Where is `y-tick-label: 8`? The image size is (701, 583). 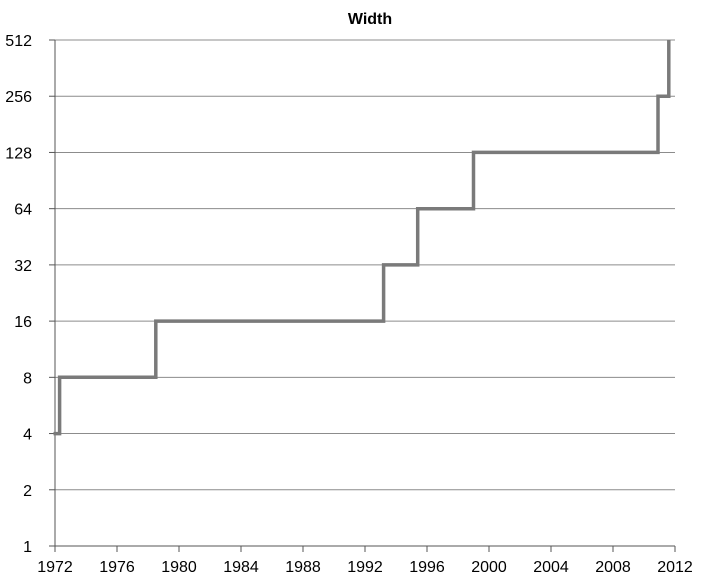 y-tick-label: 8 is located at coordinates (27, 378).